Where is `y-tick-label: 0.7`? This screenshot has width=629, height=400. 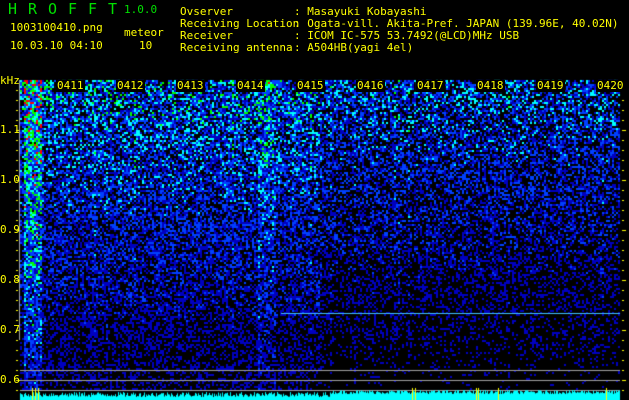 y-tick-label: 0.7 is located at coordinates (10, 329).